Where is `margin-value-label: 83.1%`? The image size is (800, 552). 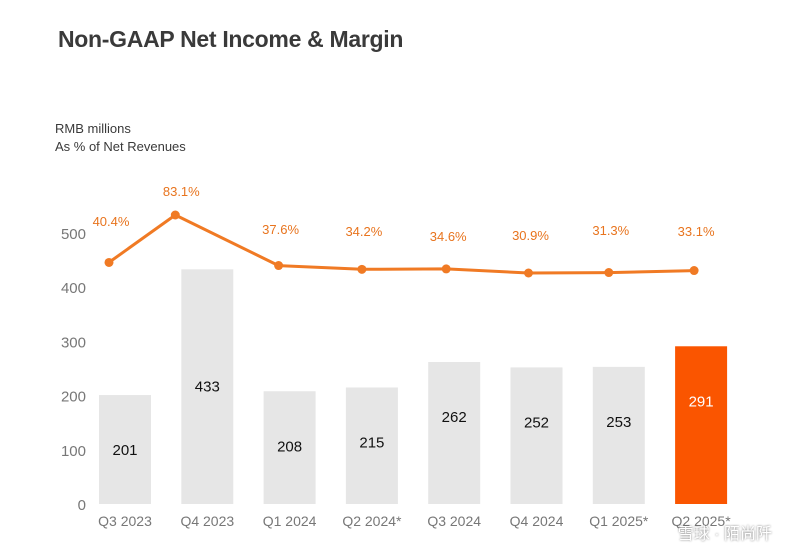 margin-value-label: 83.1% is located at coordinates (181, 191).